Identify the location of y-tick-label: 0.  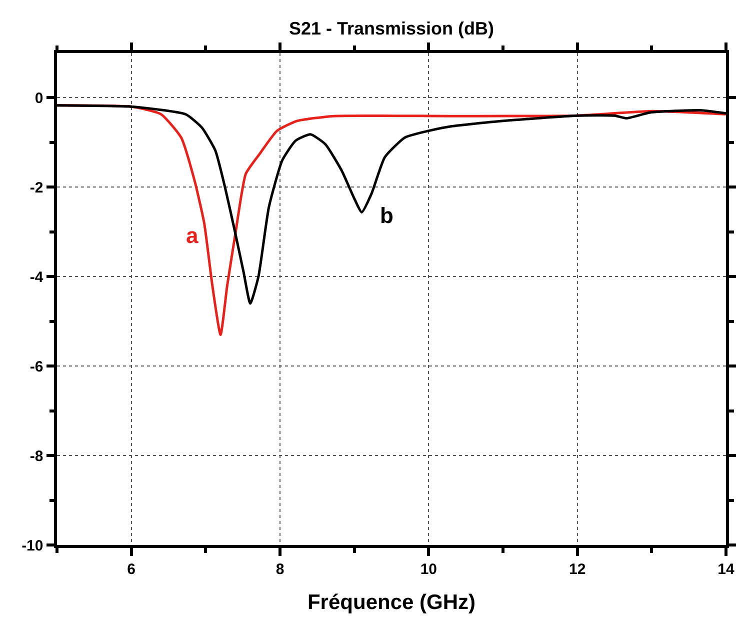
(39, 98).